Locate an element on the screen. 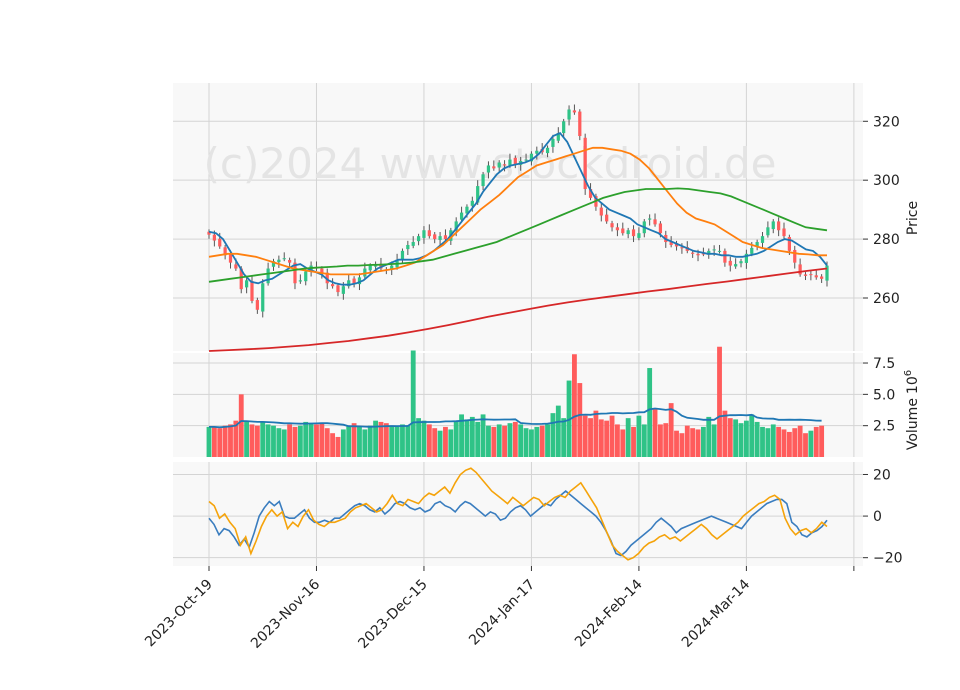 The height and width of the screenshot is (690, 960). volume-series is located at coordinates (515, 401).